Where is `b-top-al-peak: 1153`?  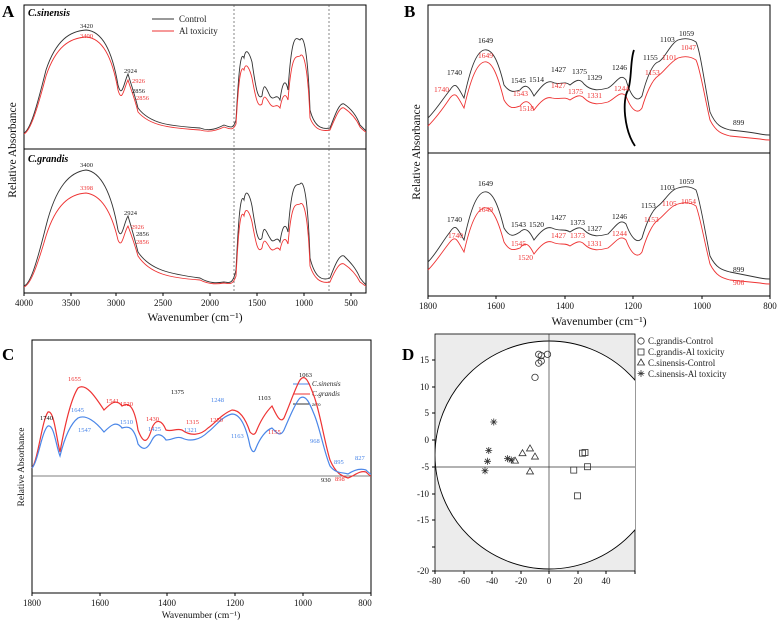
b-top-al-peak: 1153 is located at coordinates (652, 72).